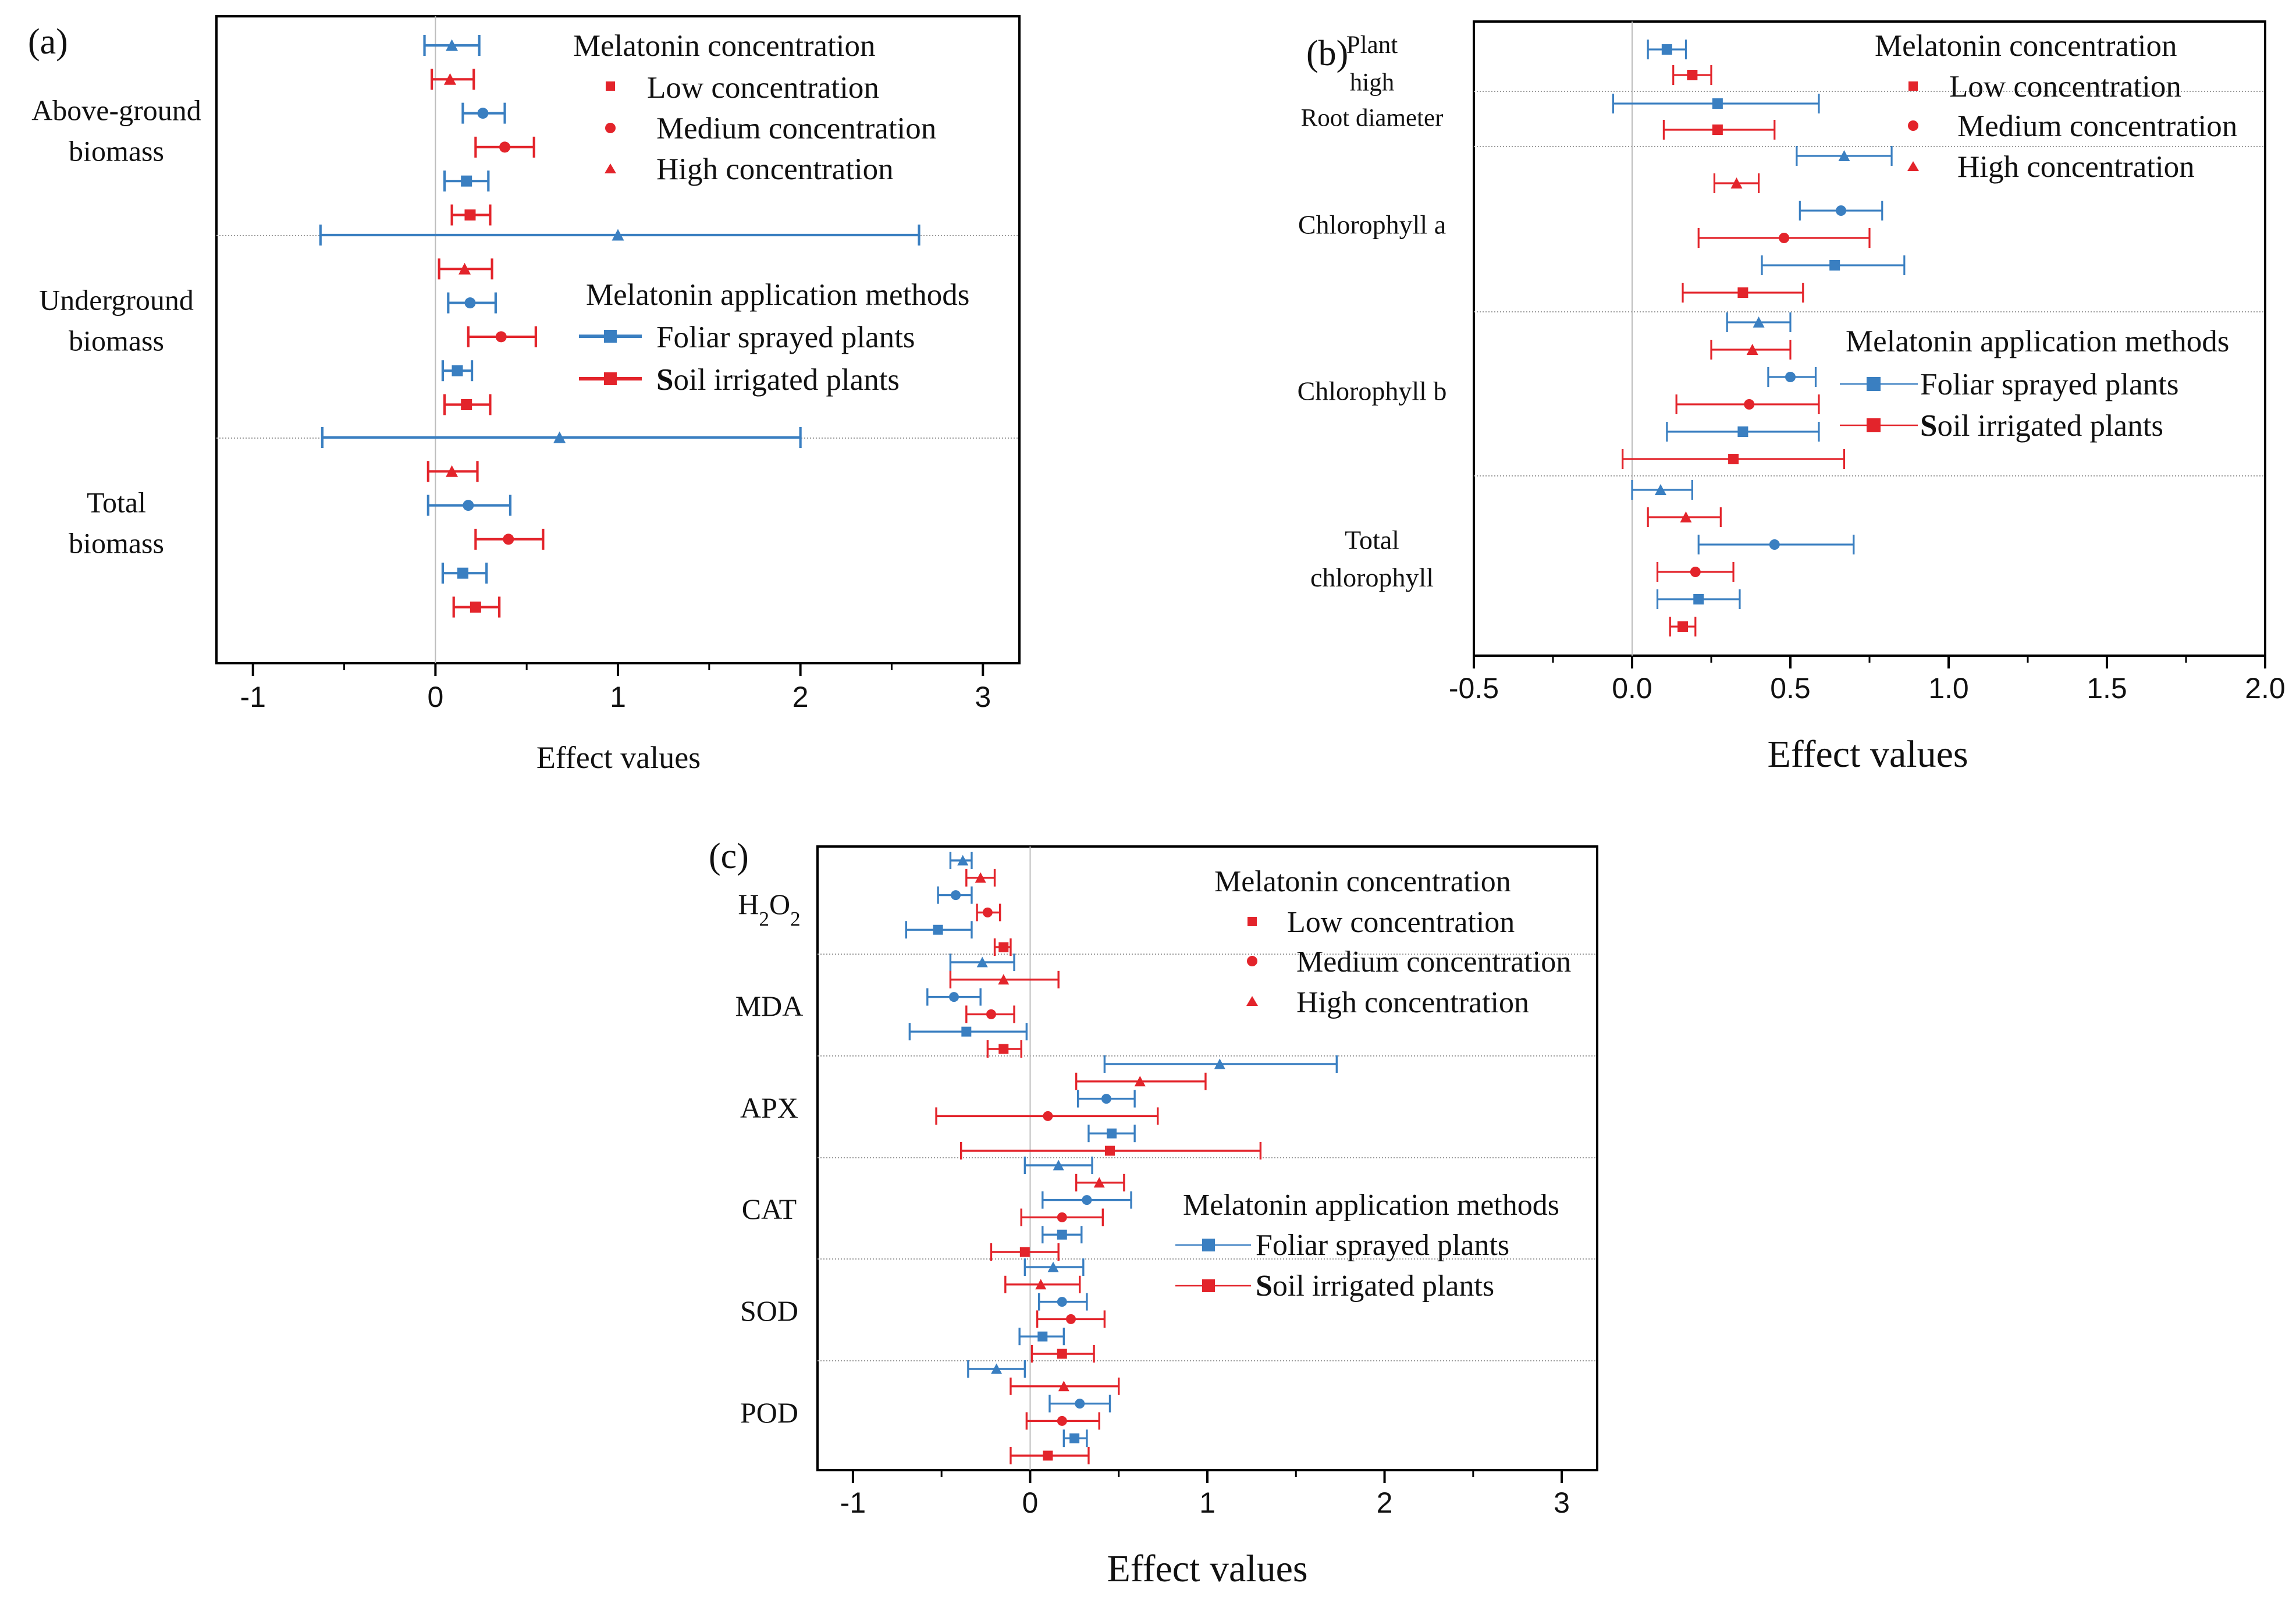  I want to click on legend-a-low-marker, so click(610, 86).